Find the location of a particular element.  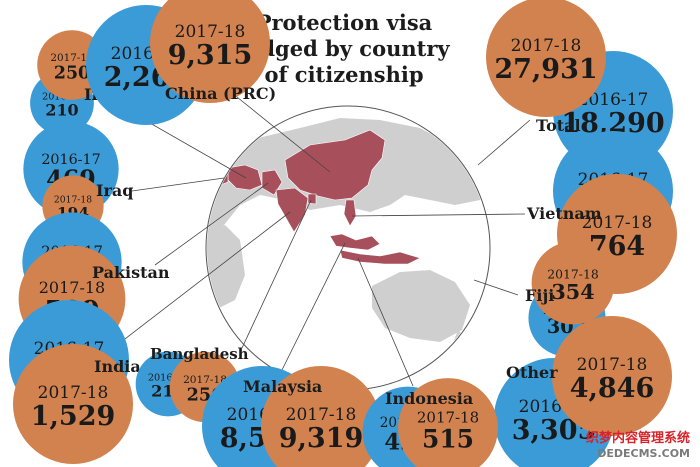

title-line-2: lodged by country is located at coordinates (344, 48).